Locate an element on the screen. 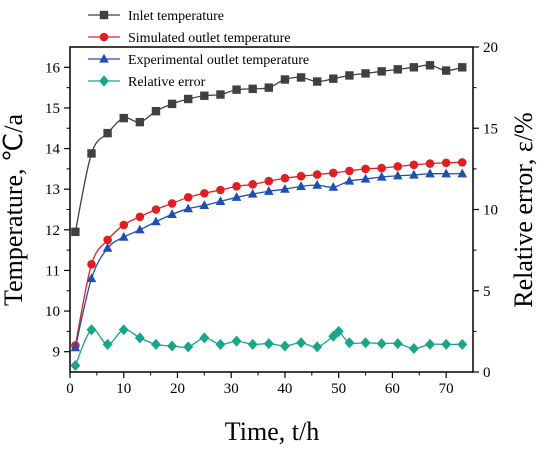 This screenshot has width=550, height=452. x-tick-label: 70 is located at coordinates (446, 389).